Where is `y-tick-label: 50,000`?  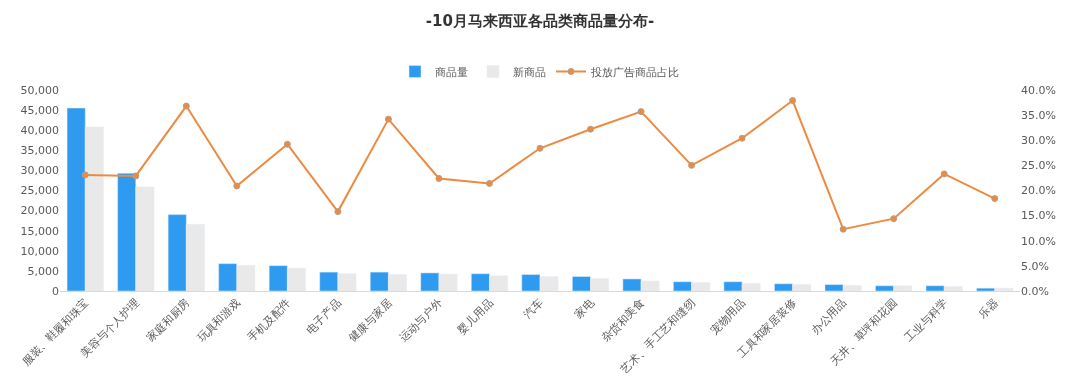
y-tick-label: 50,000 is located at coordinates (39, 90).